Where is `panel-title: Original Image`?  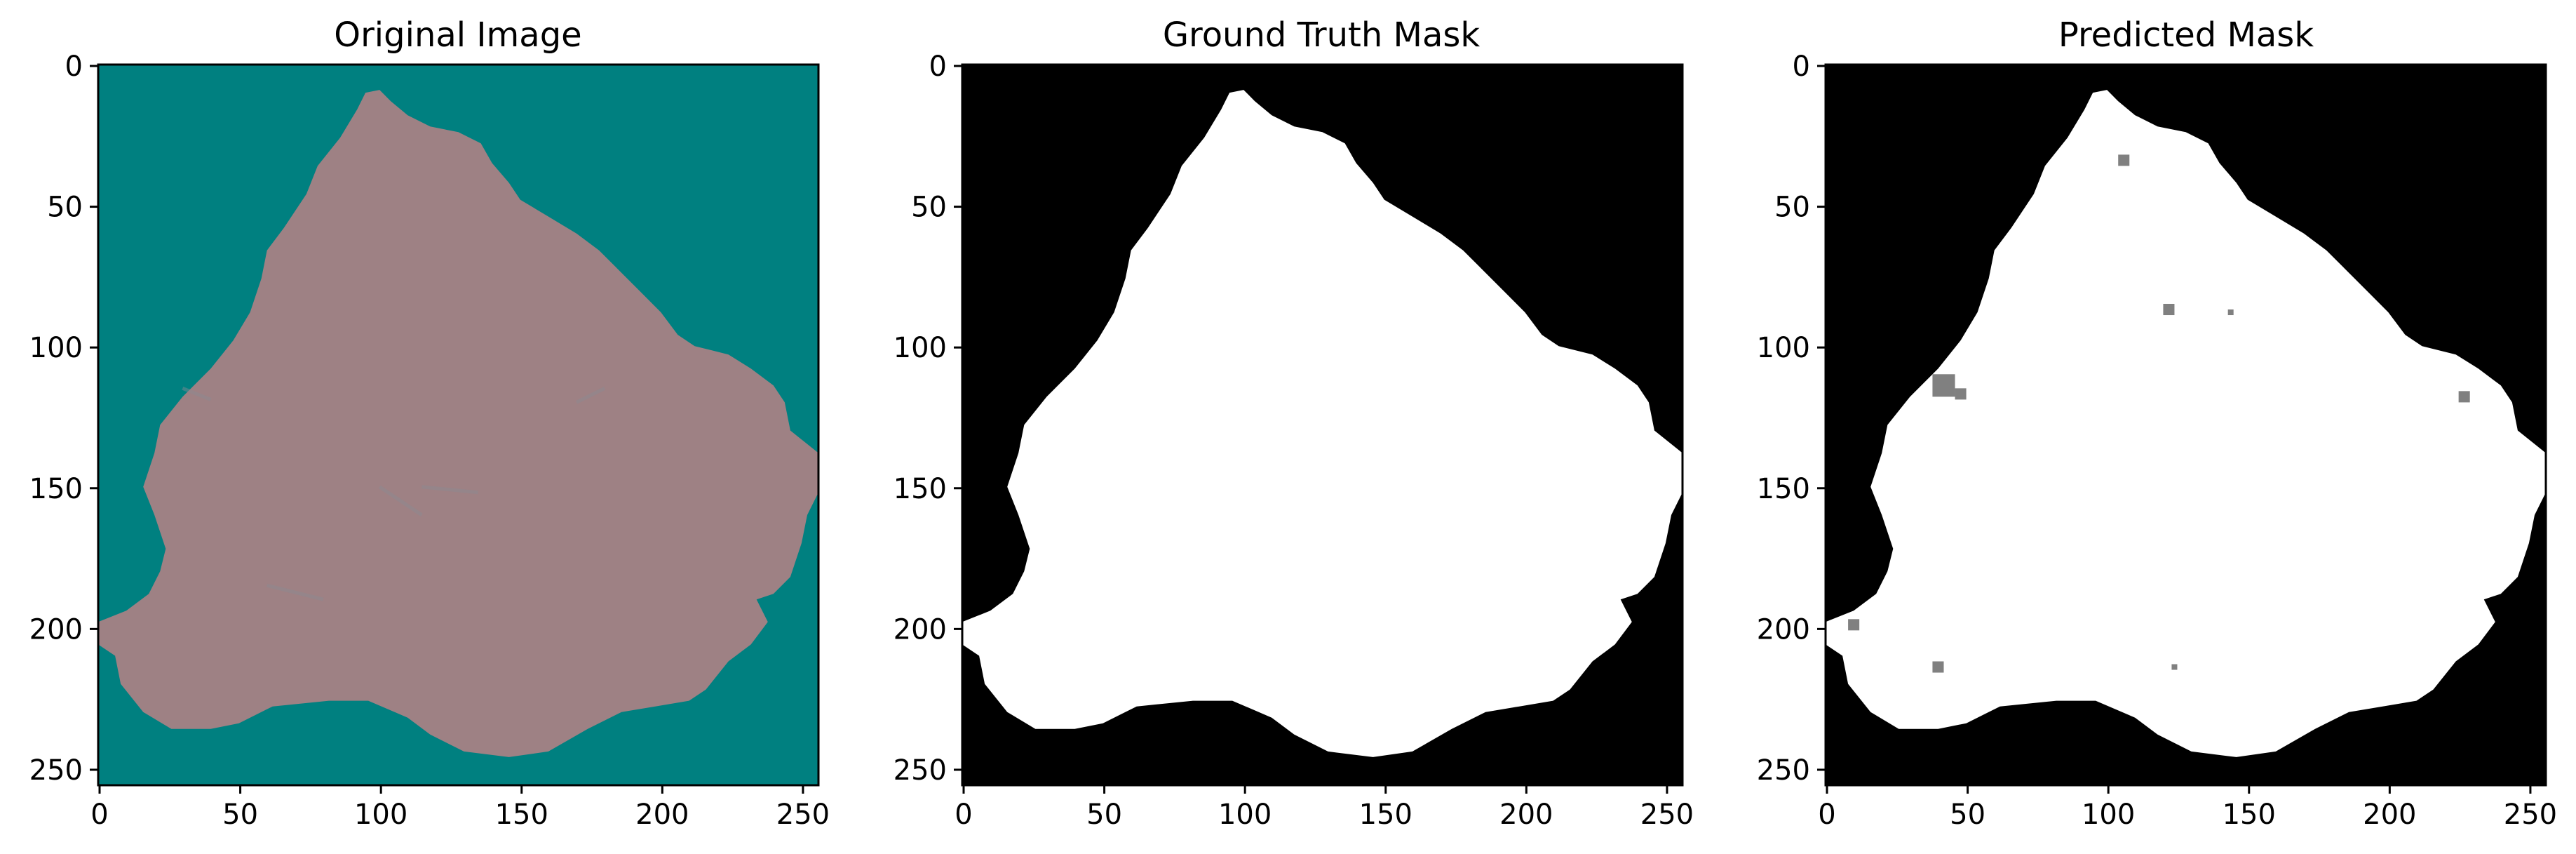
panel-title: Original Image is located at coordinates (457, 35).